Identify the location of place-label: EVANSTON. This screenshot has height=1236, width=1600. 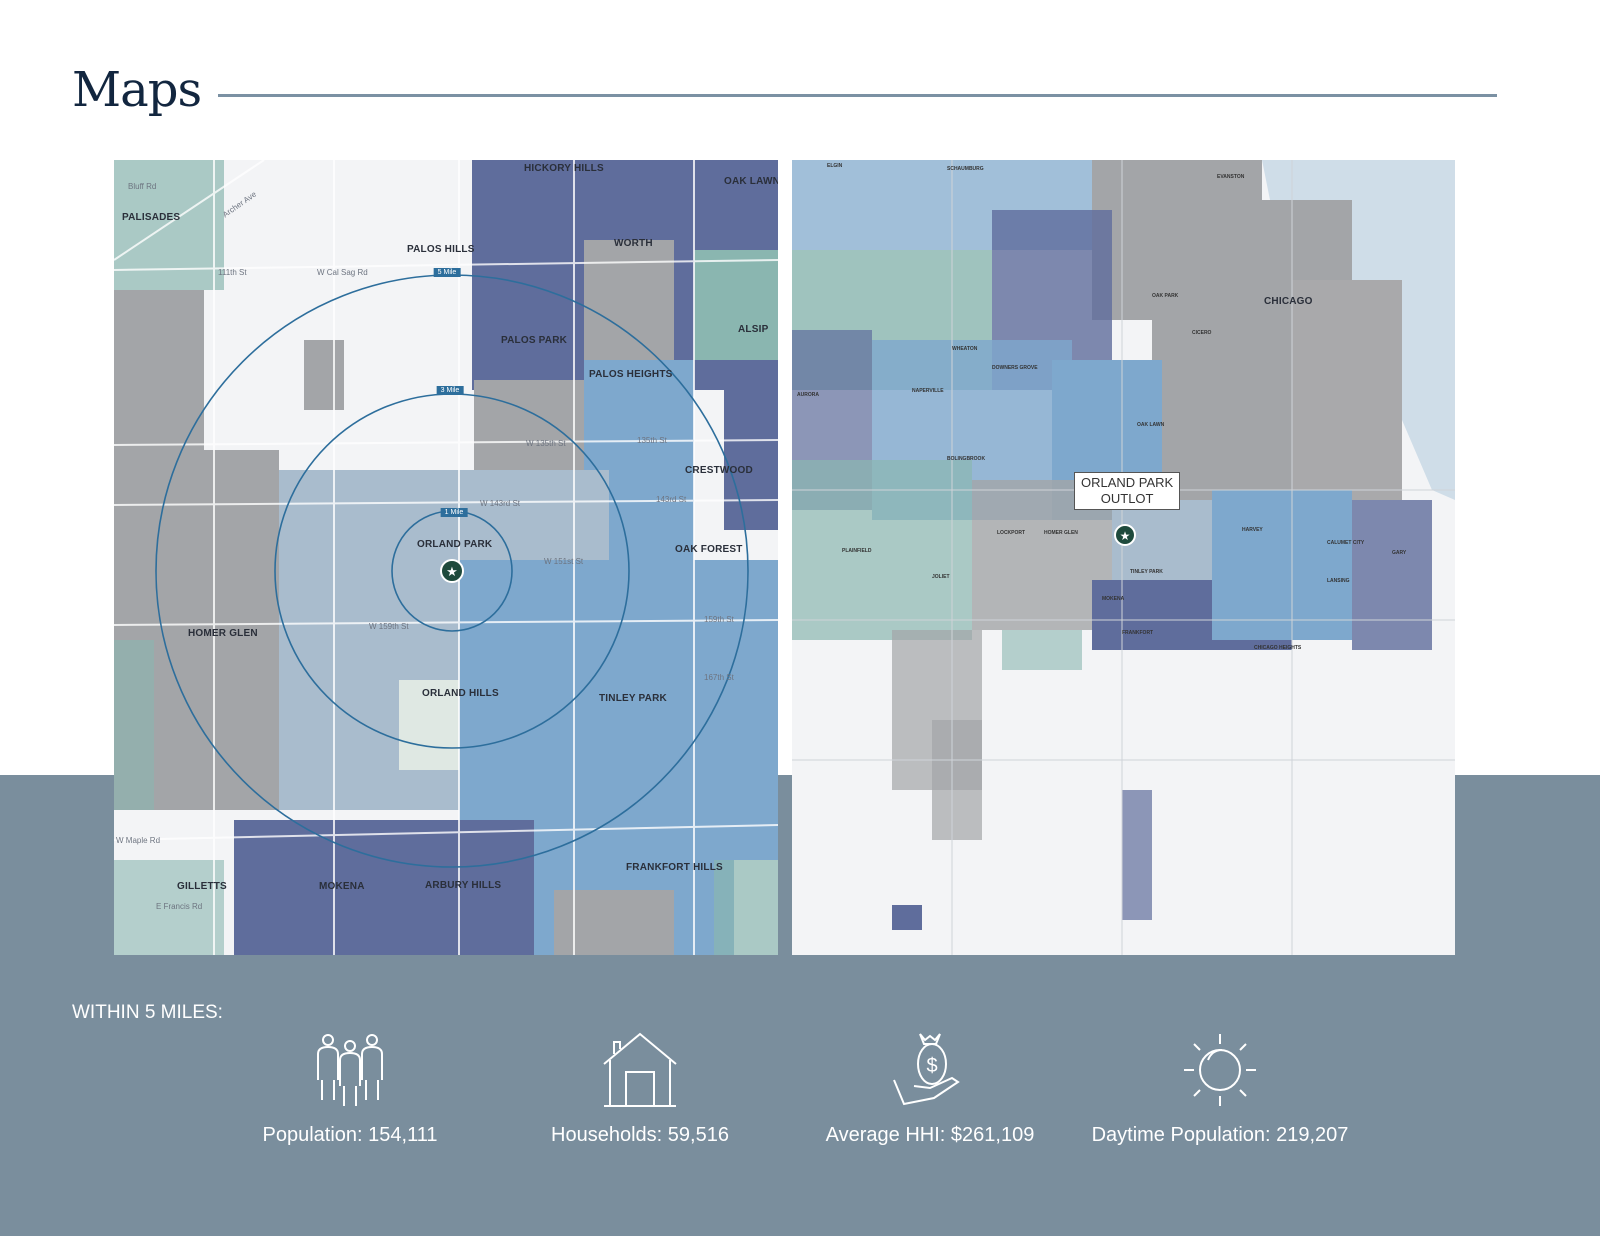
(1231, 177).